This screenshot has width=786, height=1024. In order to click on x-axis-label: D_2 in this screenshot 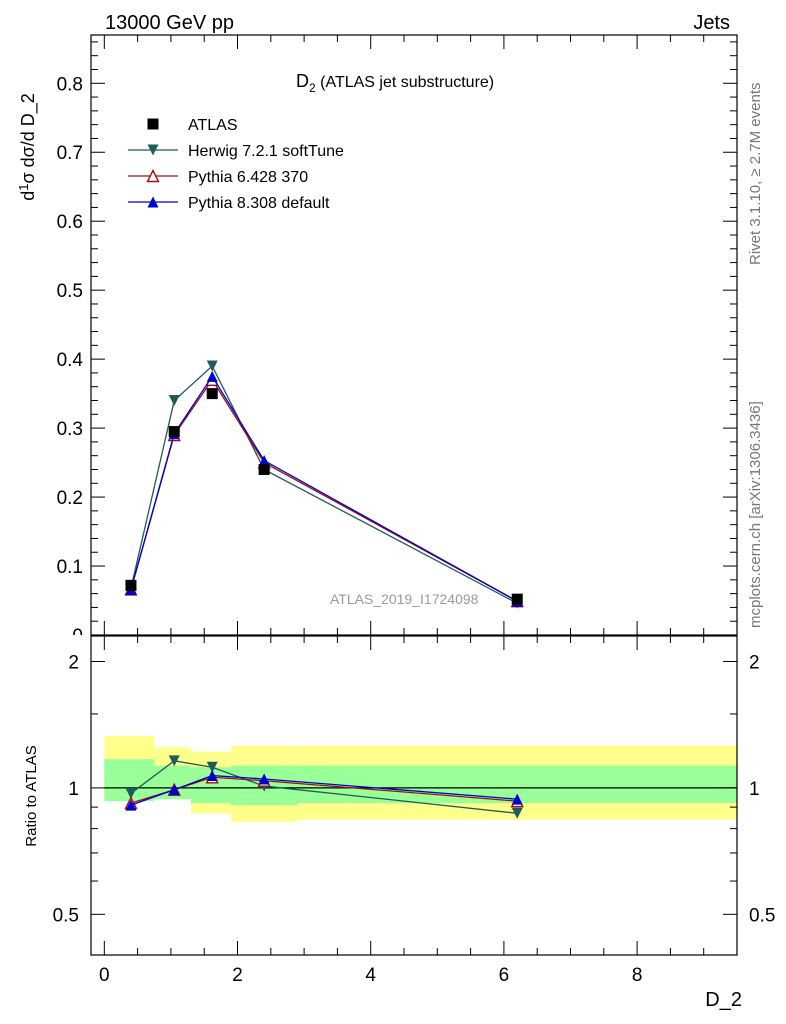, I will do `click(723, 1000)`.